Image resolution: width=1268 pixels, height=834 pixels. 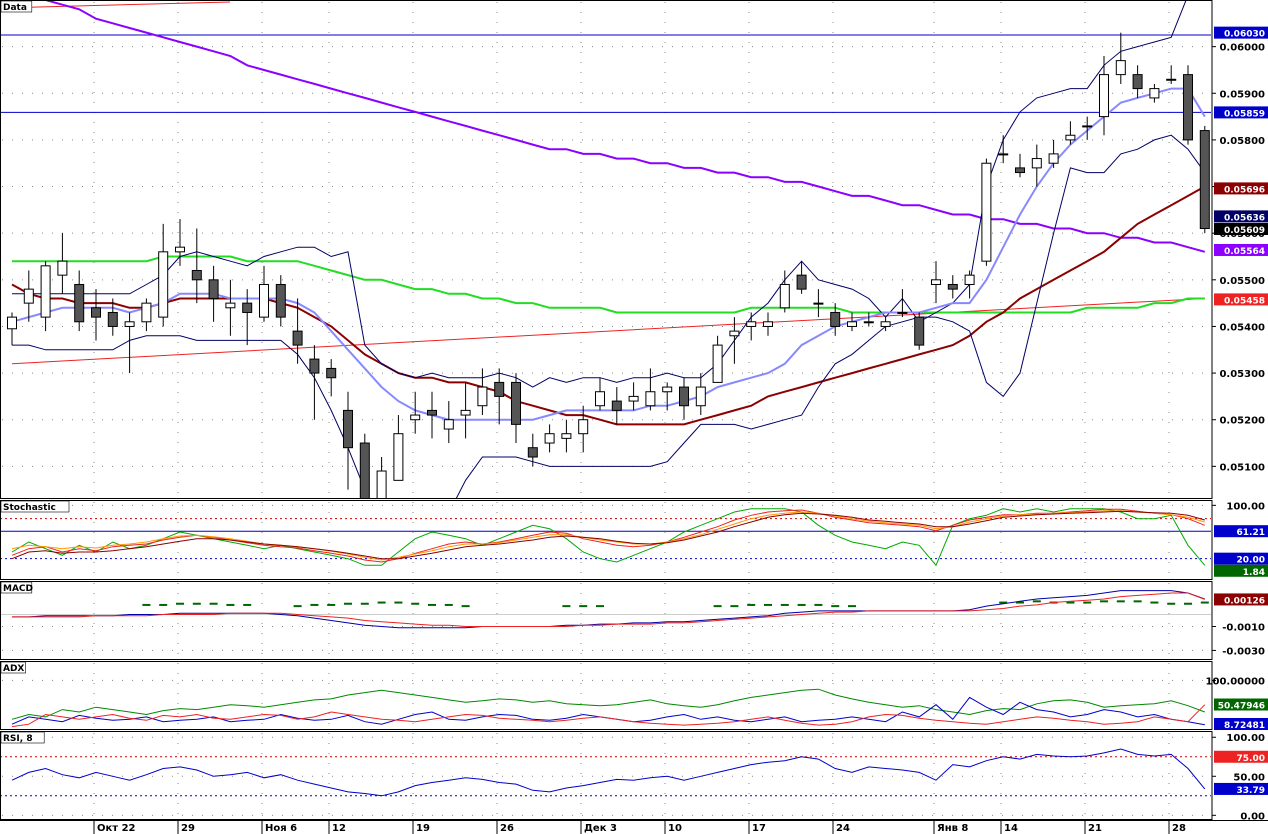 I want to click on x-tick-label: Дек 3, so click(x=600, y=828).